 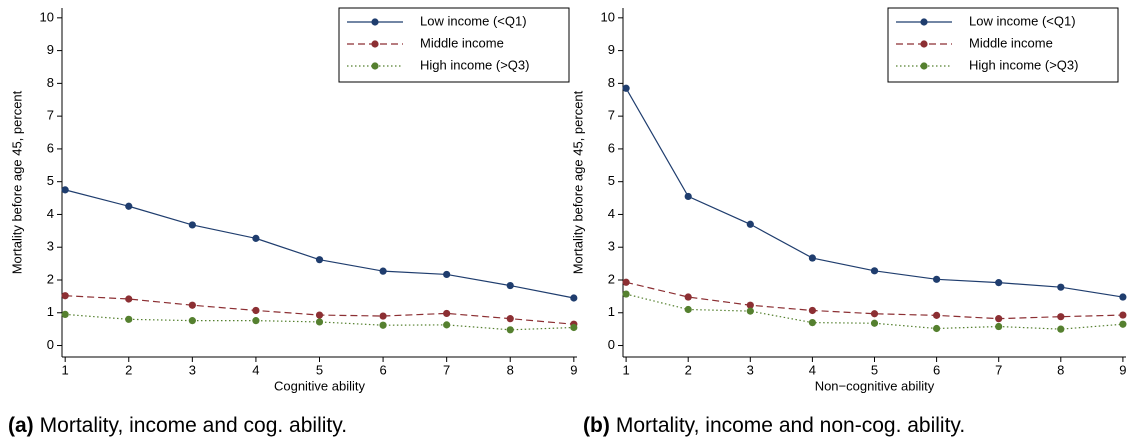 I want to click on y-tick-label: 9, so click(x=611, y=49).